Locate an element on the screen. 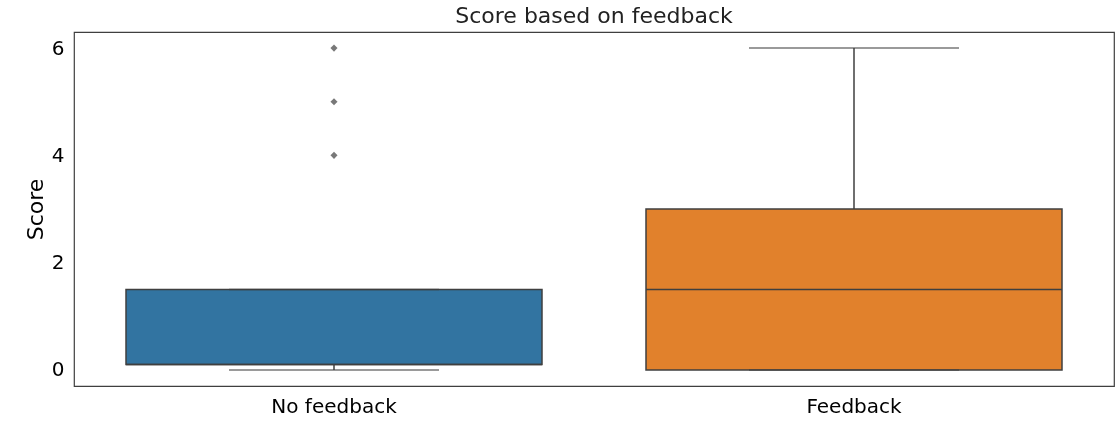 The image size is (1119, 421). y-tick-label: 2 is located at coordinates (58, 262).